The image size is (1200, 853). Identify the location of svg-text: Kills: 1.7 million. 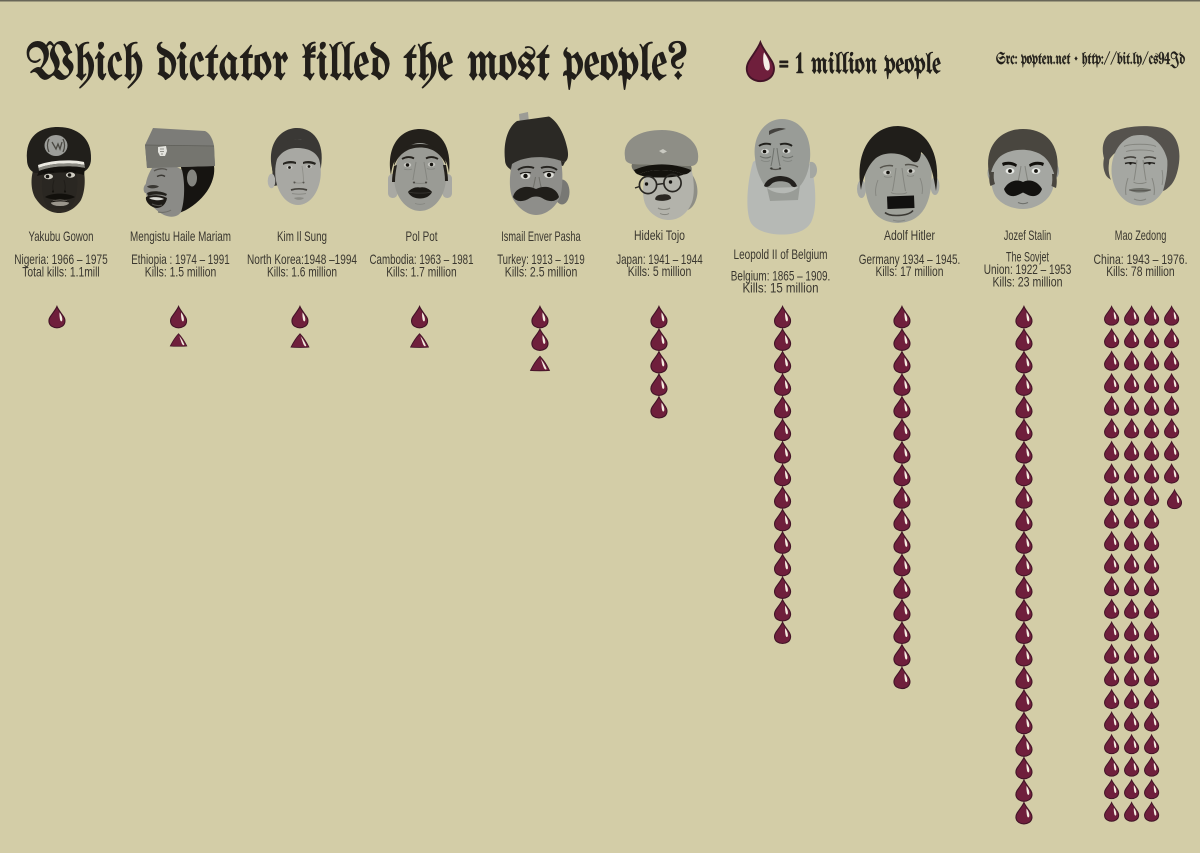
(421, 272).